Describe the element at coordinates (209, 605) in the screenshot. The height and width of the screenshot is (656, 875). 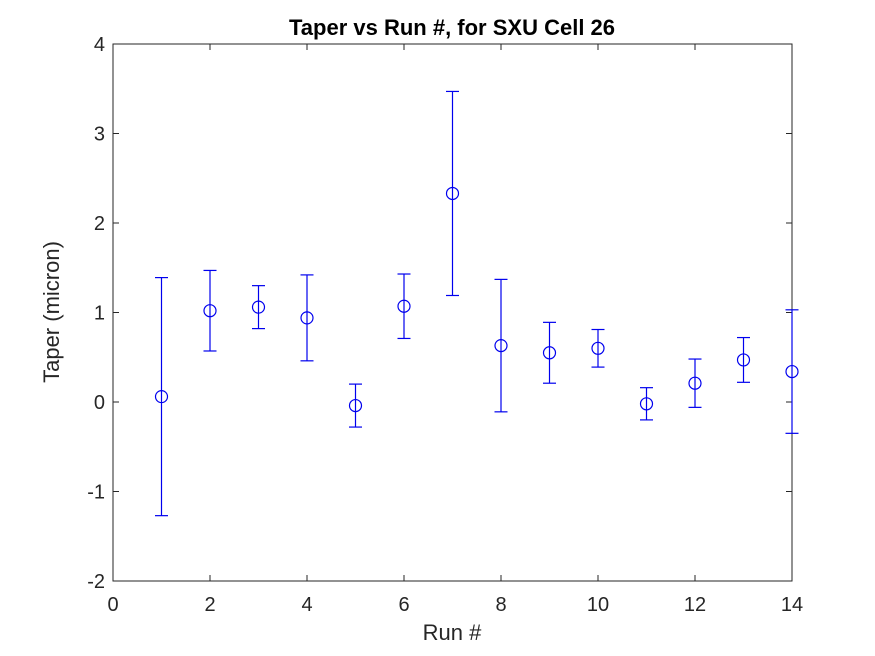
I see `x-tick-label: 2` at that location.